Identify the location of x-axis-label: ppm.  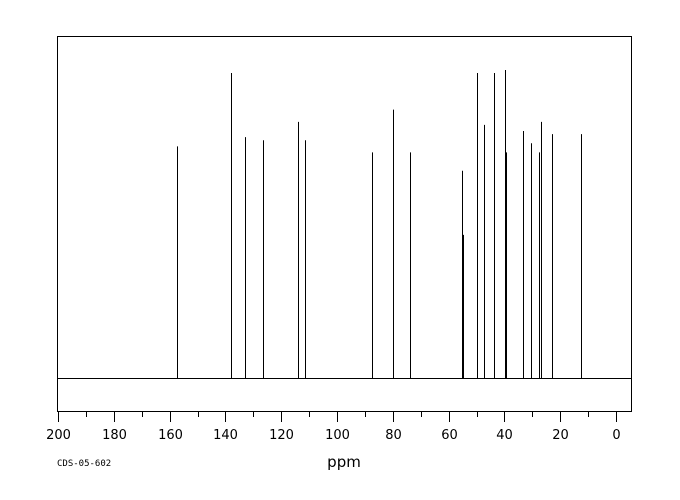
(344, 462).